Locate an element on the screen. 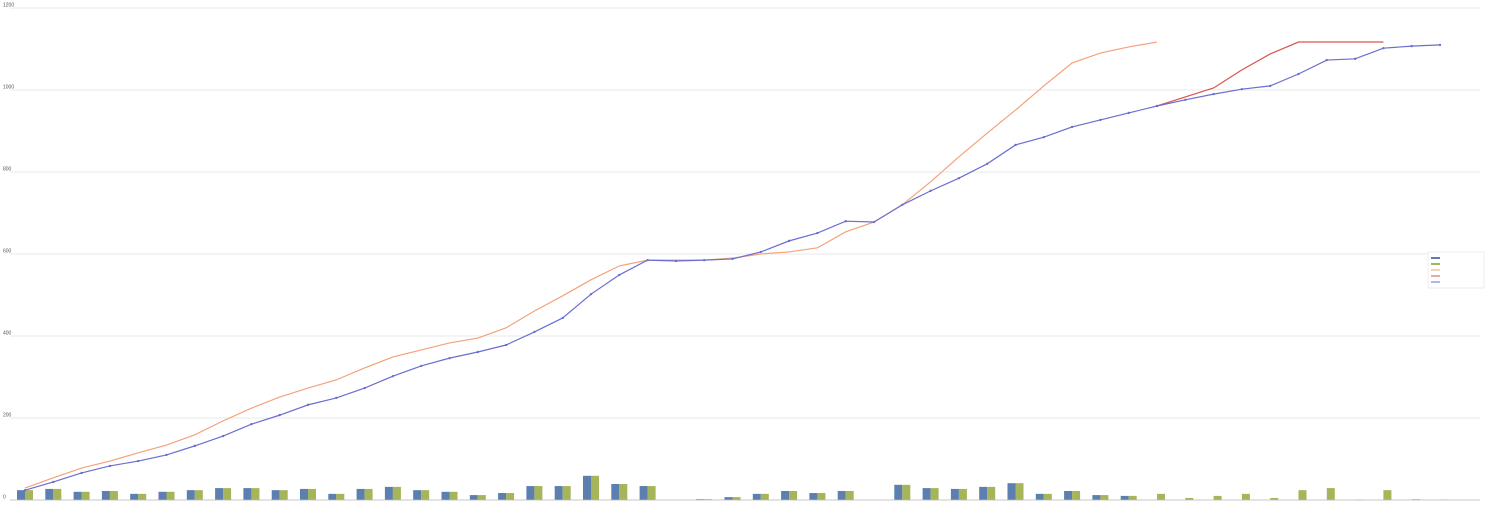 This screenshot has height=517, width=1489. y-tick-label: 0 is located at coordinates (4, 497).